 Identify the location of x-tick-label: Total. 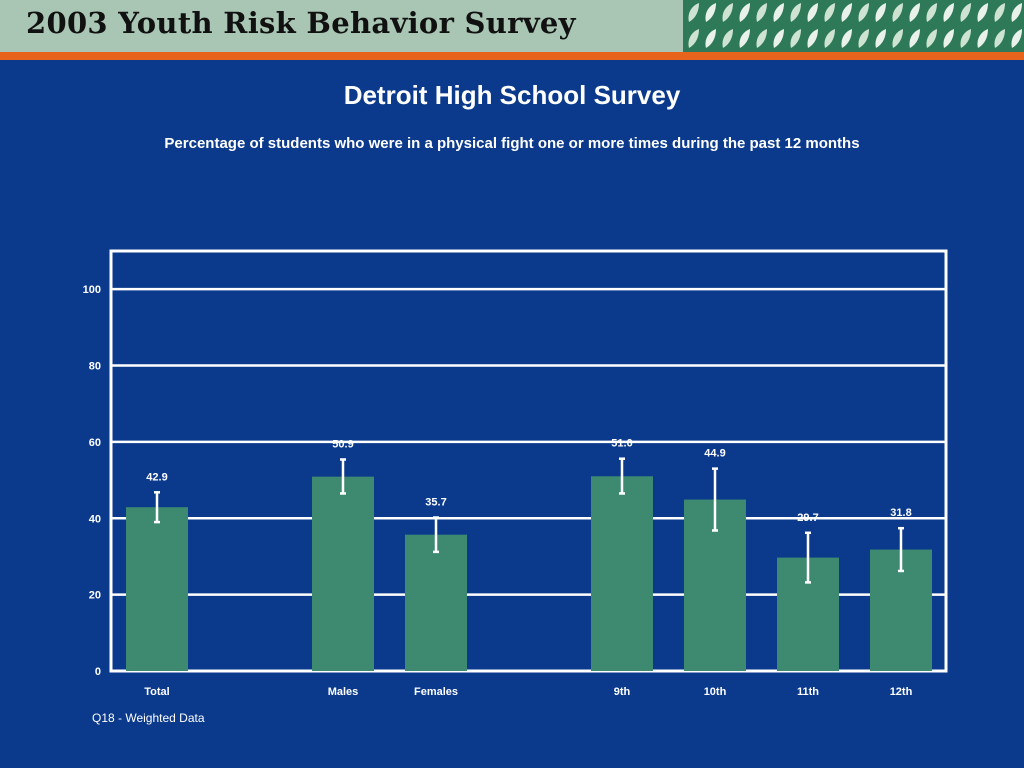
(156, 692).